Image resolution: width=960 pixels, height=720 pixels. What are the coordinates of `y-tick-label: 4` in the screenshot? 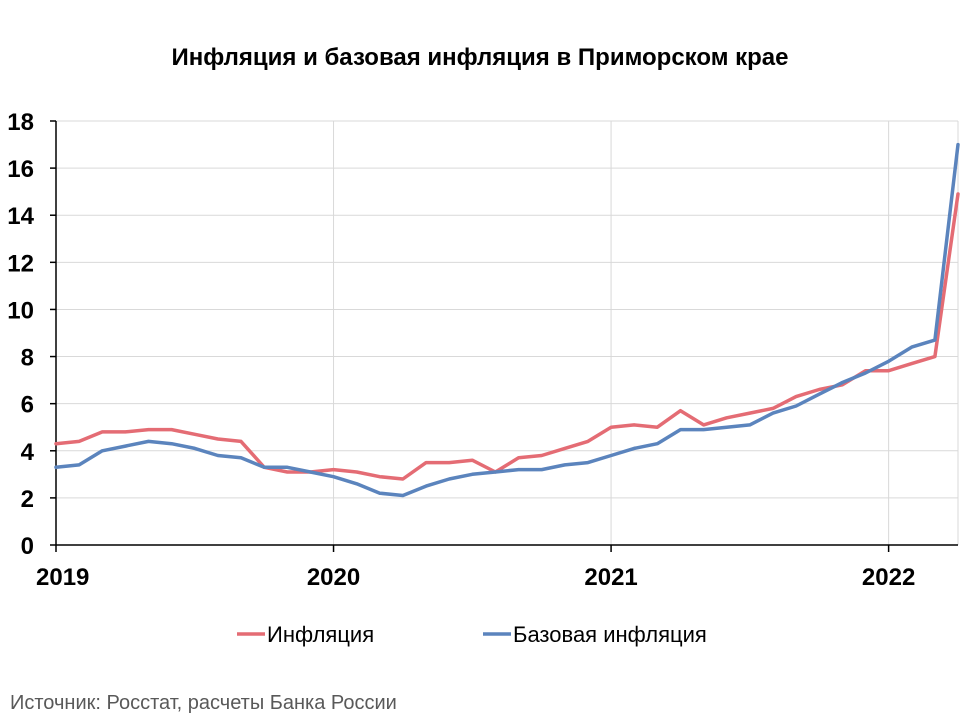 It's located at (28, 452).